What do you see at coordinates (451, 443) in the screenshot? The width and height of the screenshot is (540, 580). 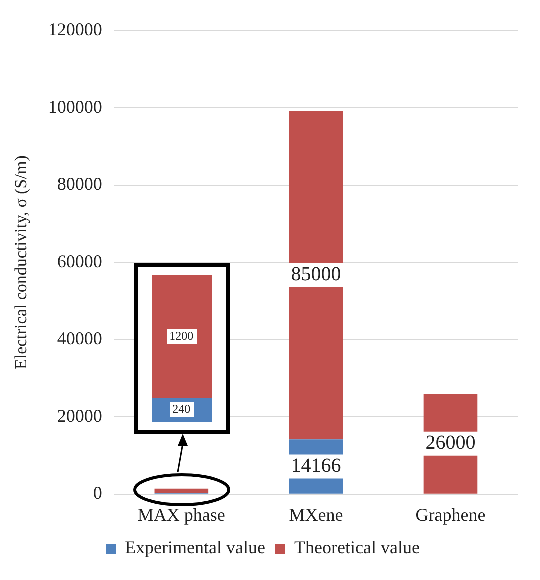 I see `data-label: 26000` at bounding box center [451, 443].